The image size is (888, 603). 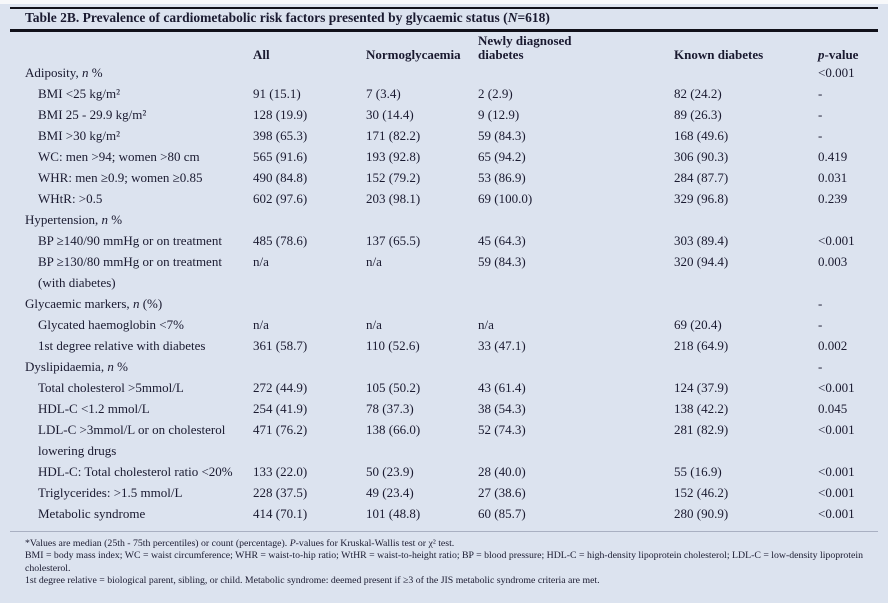 I want to click on row-label: Hypertension, n %, so click(x=139, y=219).